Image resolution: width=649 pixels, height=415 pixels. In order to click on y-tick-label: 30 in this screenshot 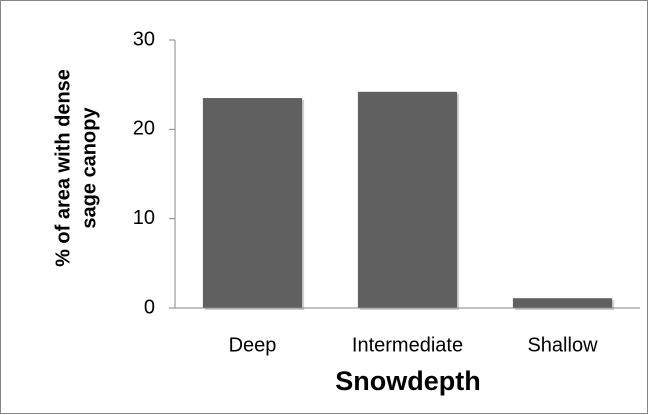, I will do `click(144, 39)`.